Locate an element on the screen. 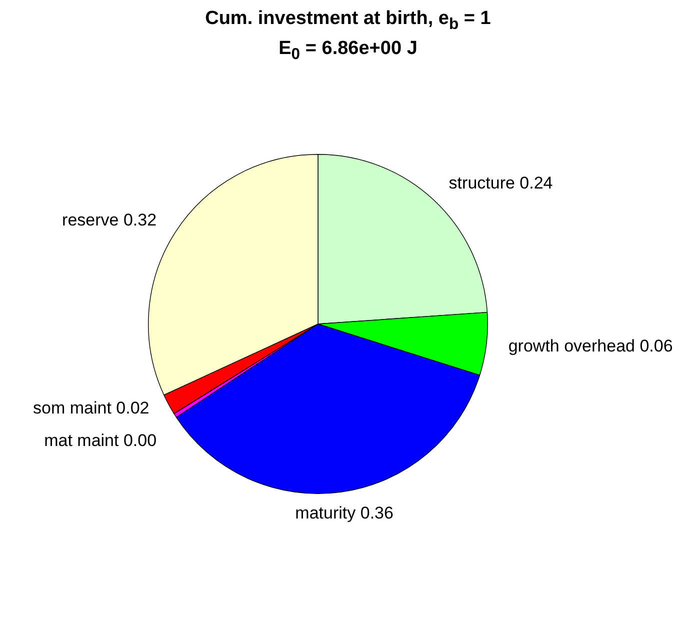 The height and width of the screenshot is (618, 696). chart-subtitle: E$_{0}$ = 6.86e+00 J is located at coordinates (348, 51).